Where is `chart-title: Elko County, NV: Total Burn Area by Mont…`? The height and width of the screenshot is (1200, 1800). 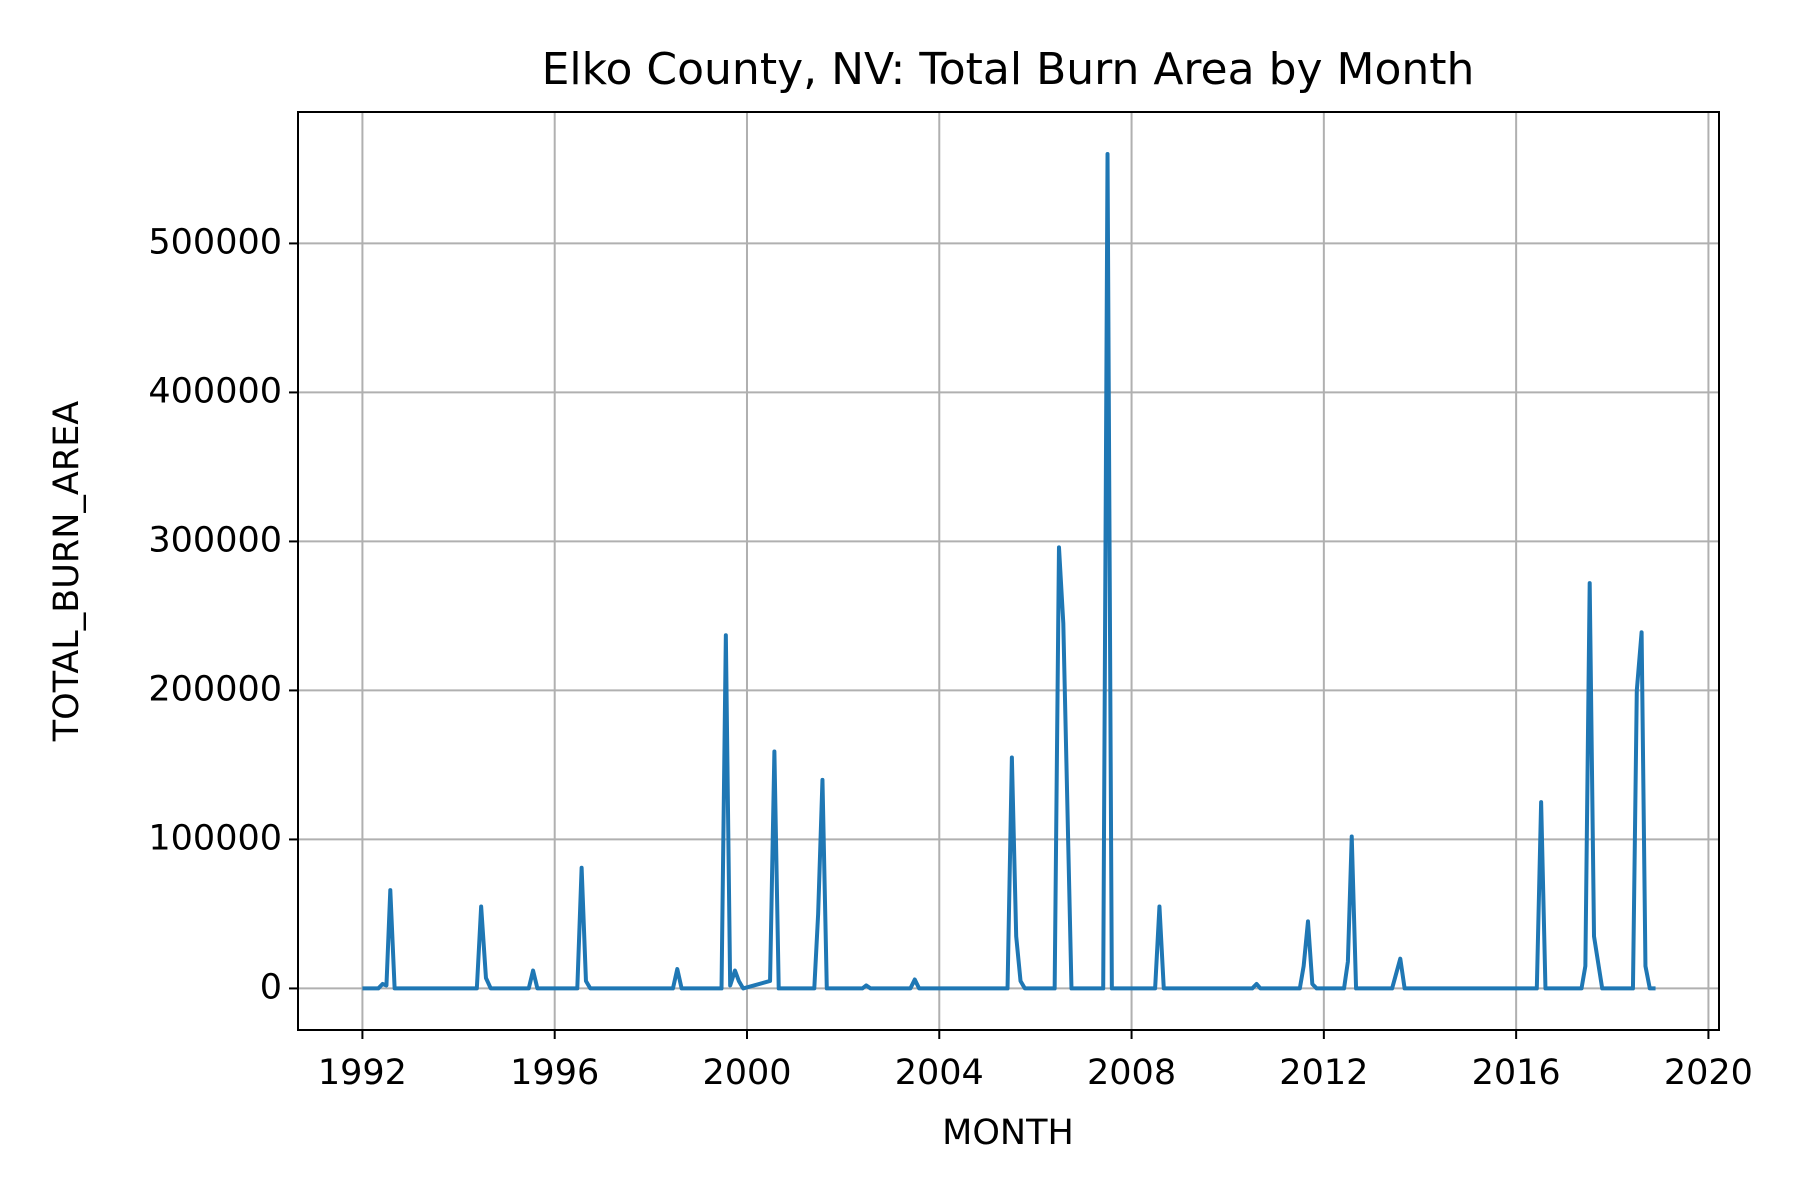
chart-title: Elko County, NV: Total Burn Area by Mont… is located at coordinates (1008, 69).